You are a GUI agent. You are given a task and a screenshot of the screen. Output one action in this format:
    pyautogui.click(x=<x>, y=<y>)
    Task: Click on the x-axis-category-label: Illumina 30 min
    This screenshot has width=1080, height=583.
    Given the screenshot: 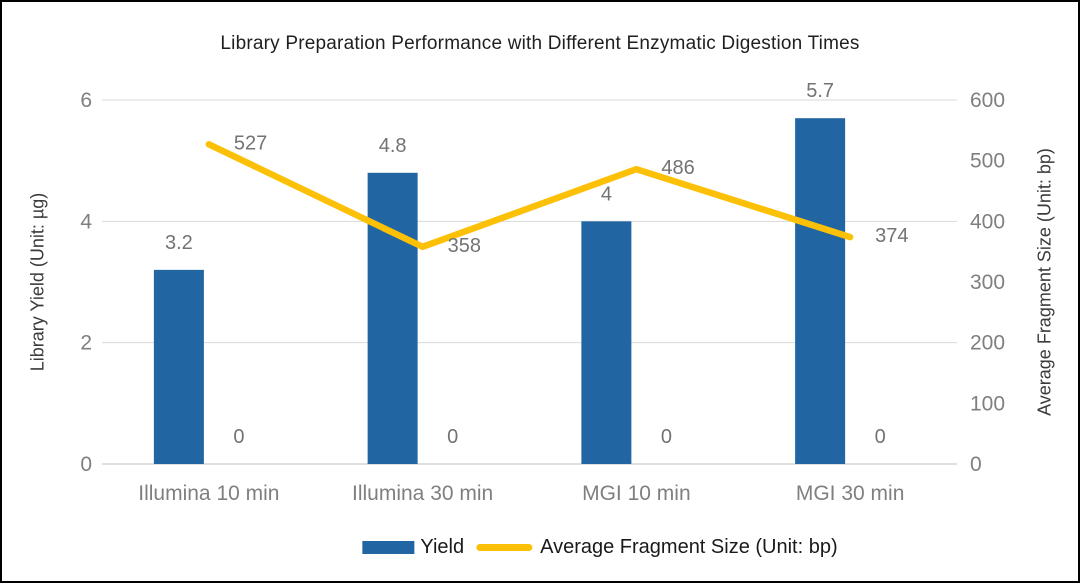 What is the action you would take?
    pyautogui.click(x=422, y=493)
    